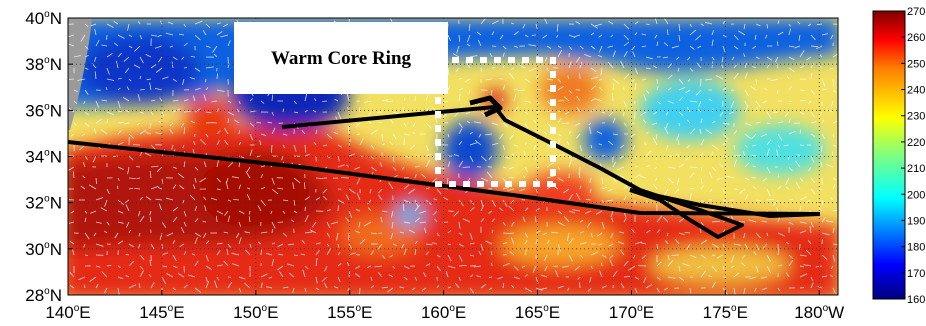 This screenshot has width=926, height=326. What do you see at coordinates (913, 156) in the screenshot?
I see `colorbar-ticks: 270 260 250 240 230 220 210 200 190 180 170 160` at bounding box center [913, 156].